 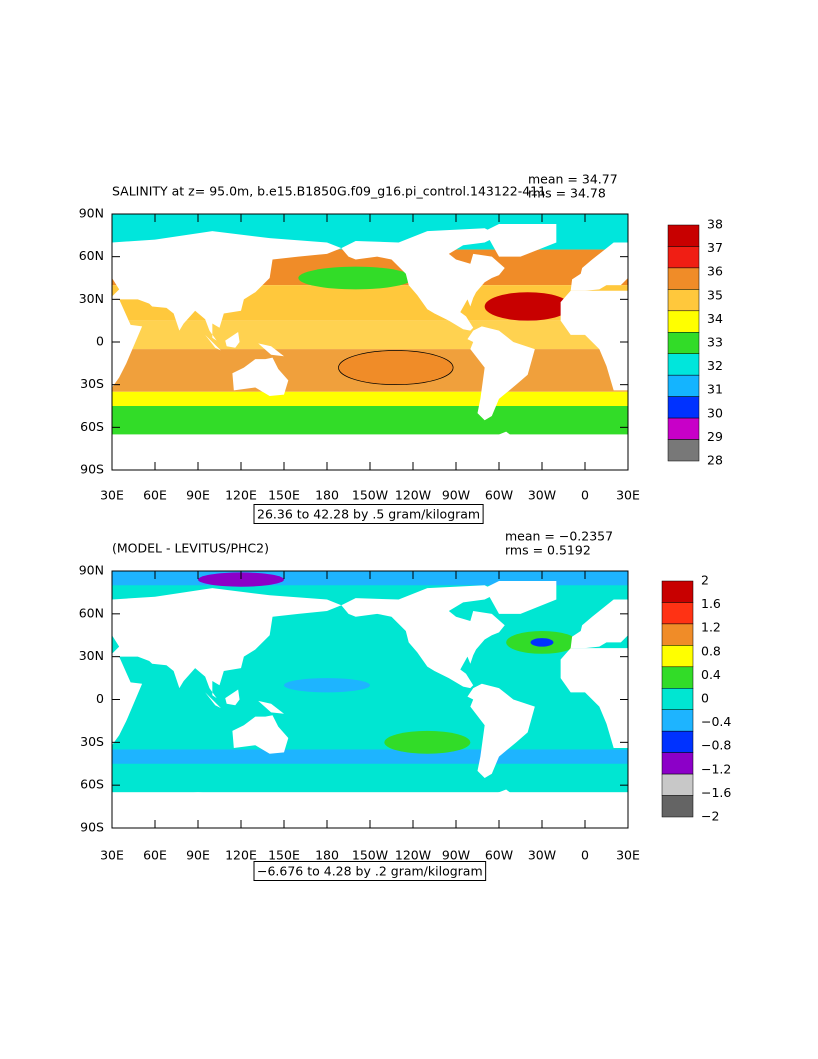 What do you see at coordinates (716, 792) in the screenshot?
I see `colorbar-label: −1.6` at bounding box center [716, 792].